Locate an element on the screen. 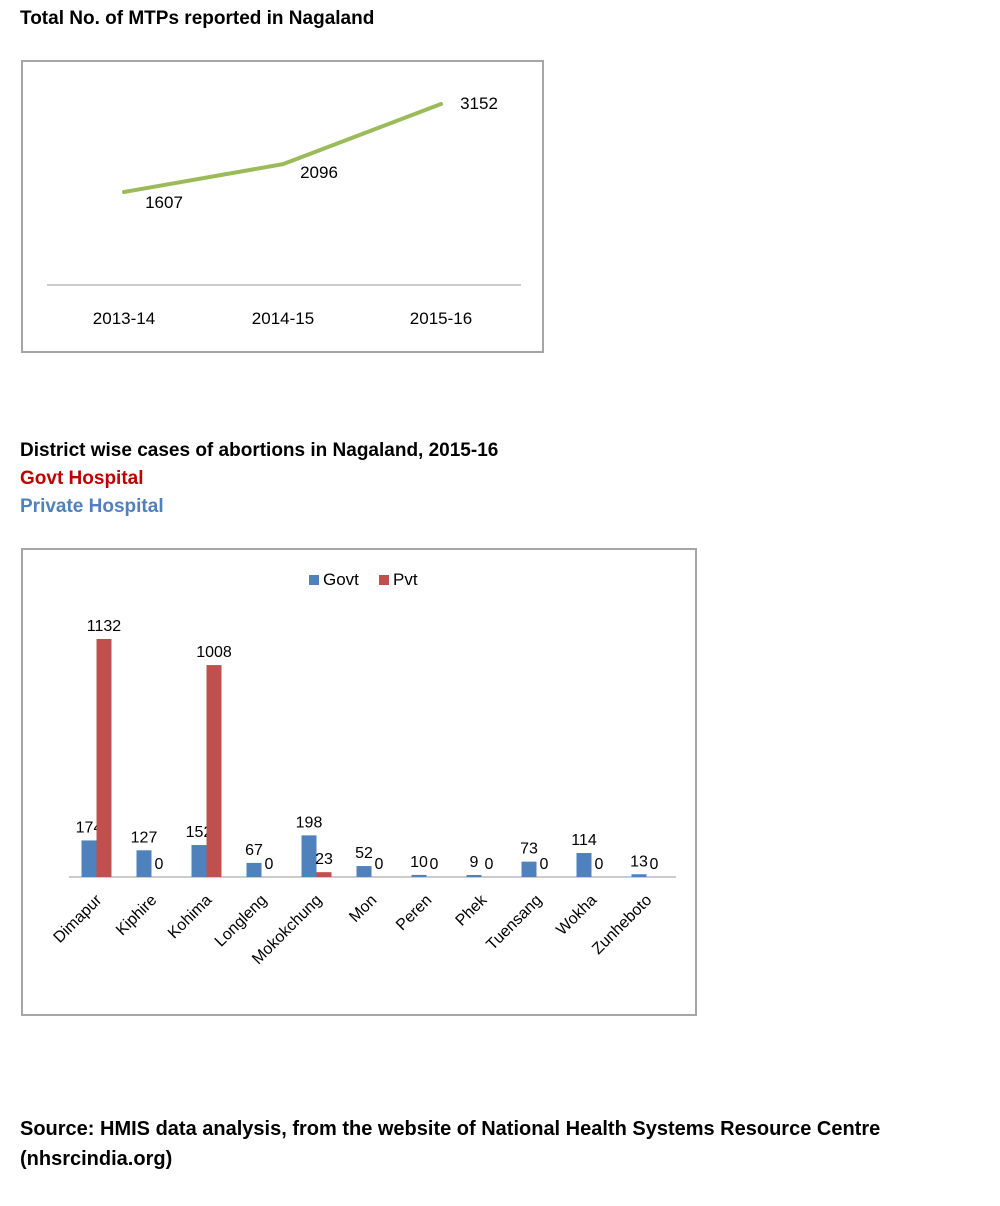  x-tick-label-2014-15: 2014-15 is located at coordinates (283, 318).